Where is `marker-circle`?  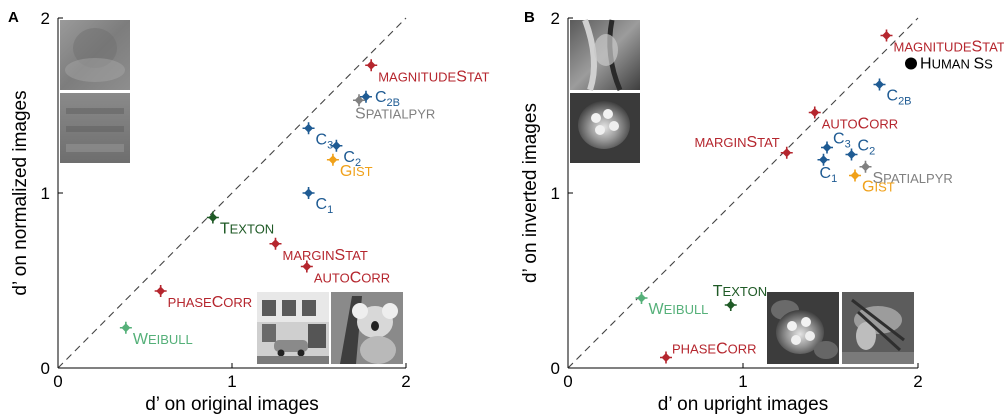 marker-circle is located at coordinates (911, 63).